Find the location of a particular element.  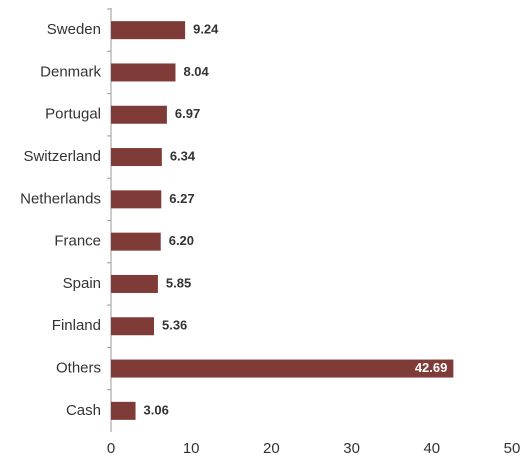

x-tick-label: 40 is located at coordinates (431, 448).